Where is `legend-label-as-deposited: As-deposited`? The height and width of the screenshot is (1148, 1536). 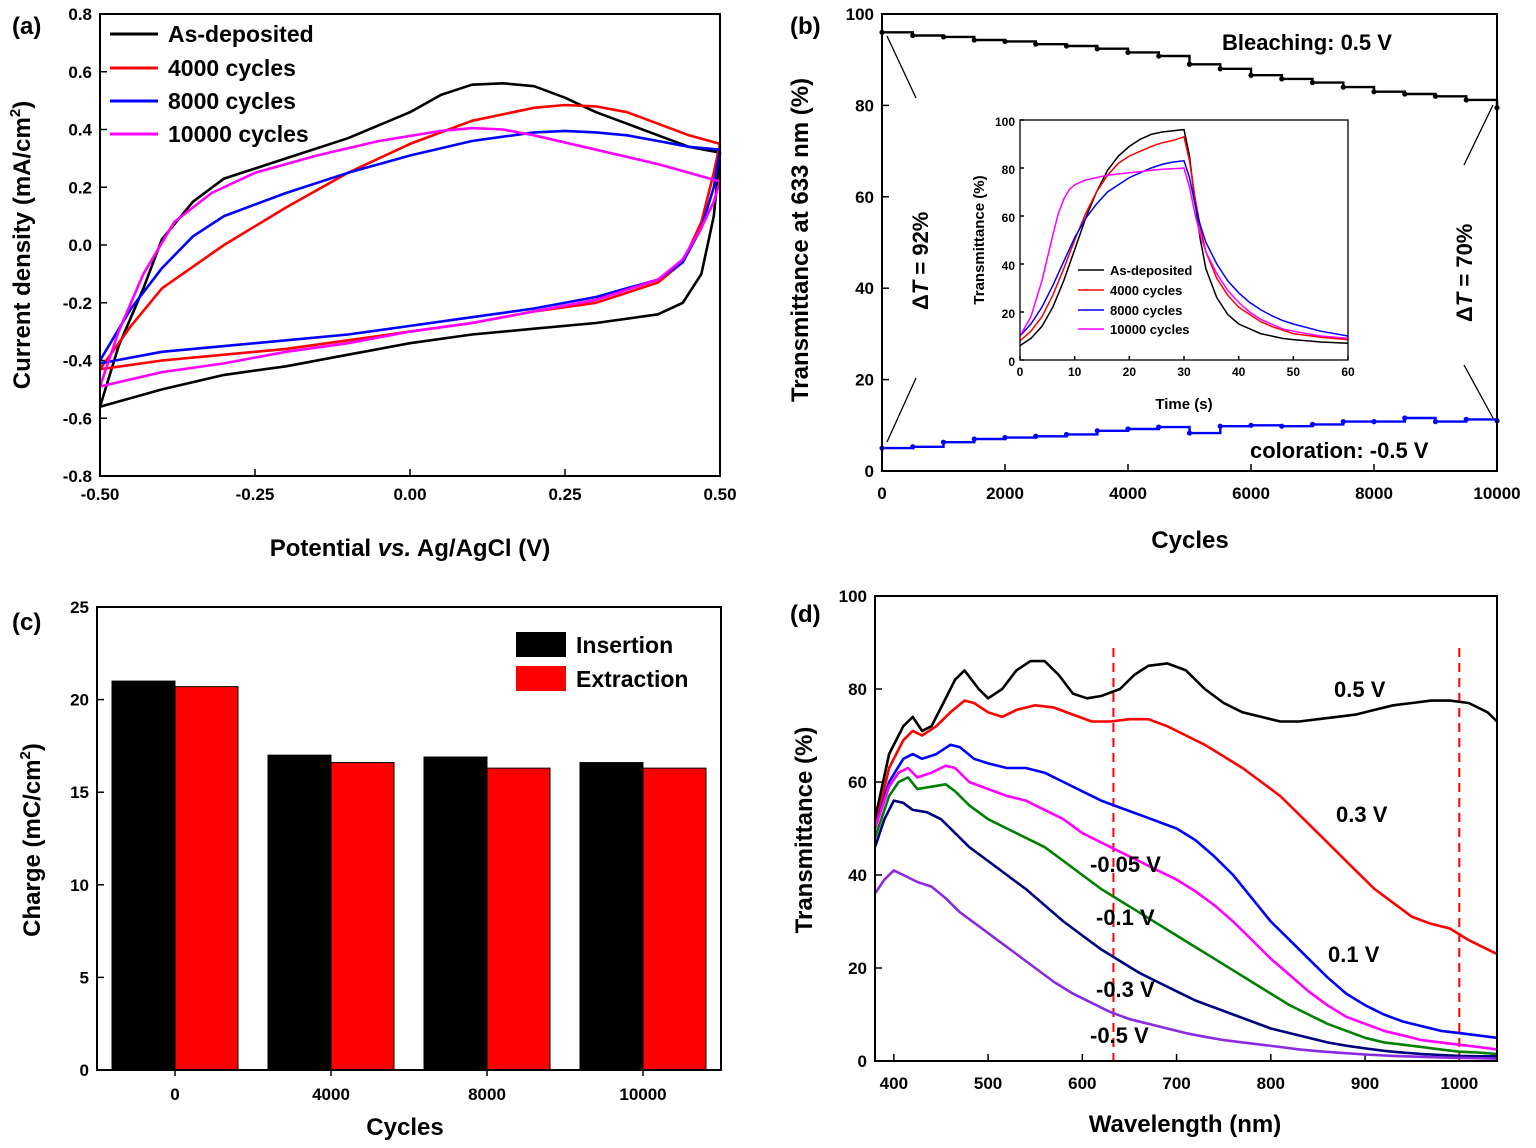 legend-label-as-deposited: As-deposited is located at coordinates (241, 34).